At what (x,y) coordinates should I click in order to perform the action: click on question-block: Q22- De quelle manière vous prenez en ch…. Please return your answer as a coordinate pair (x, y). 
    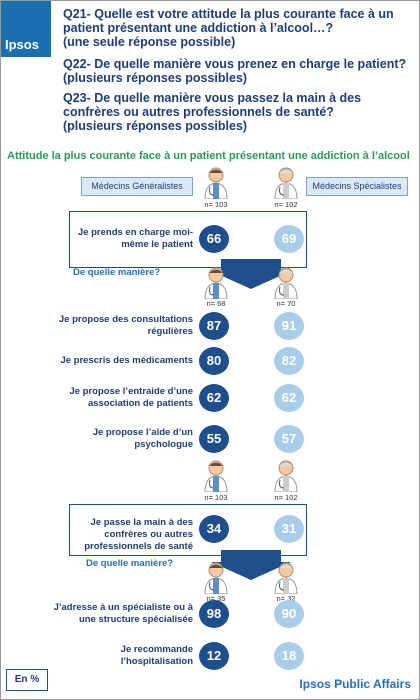
    Looking at the image, I should click on (238, 71).